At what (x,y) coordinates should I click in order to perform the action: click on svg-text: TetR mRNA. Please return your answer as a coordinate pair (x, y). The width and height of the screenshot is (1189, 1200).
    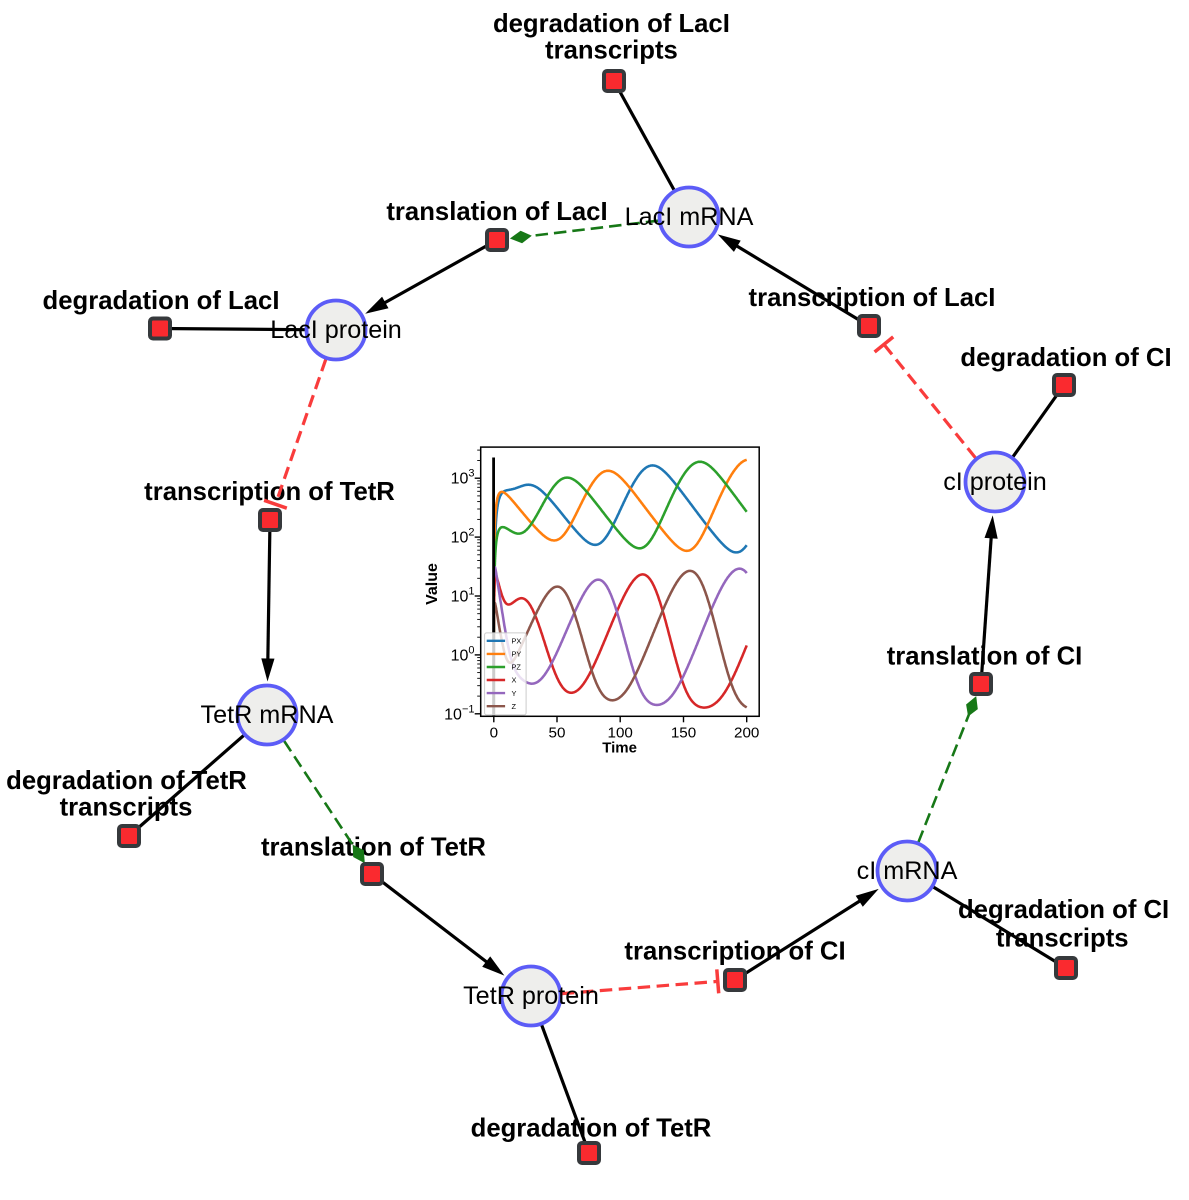
    Looking at the image, I should click on (267, 715).